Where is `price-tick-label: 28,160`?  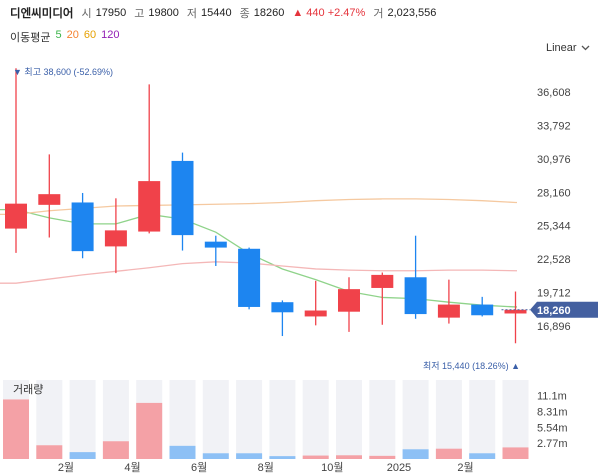 price-tick-label: 28,160 is located at coordinates (554, 193).